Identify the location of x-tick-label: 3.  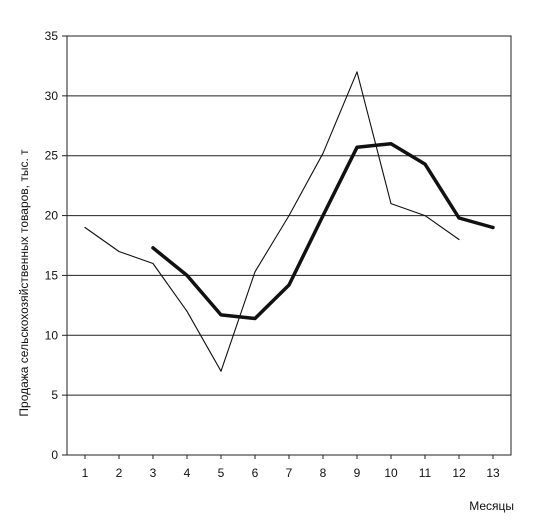
(153, 473).